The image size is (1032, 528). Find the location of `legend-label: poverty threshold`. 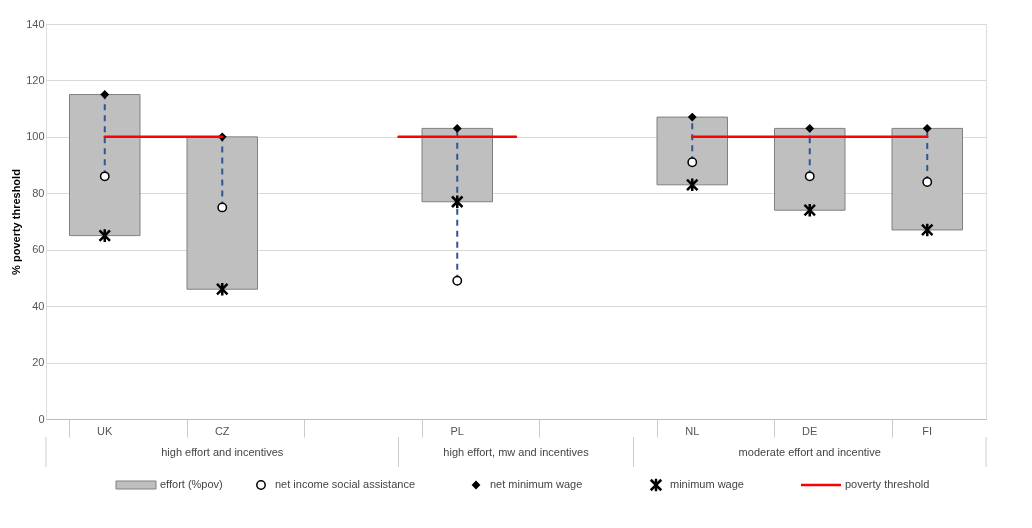

legend-label: poverty threshold is located at coordinates (887, 484).